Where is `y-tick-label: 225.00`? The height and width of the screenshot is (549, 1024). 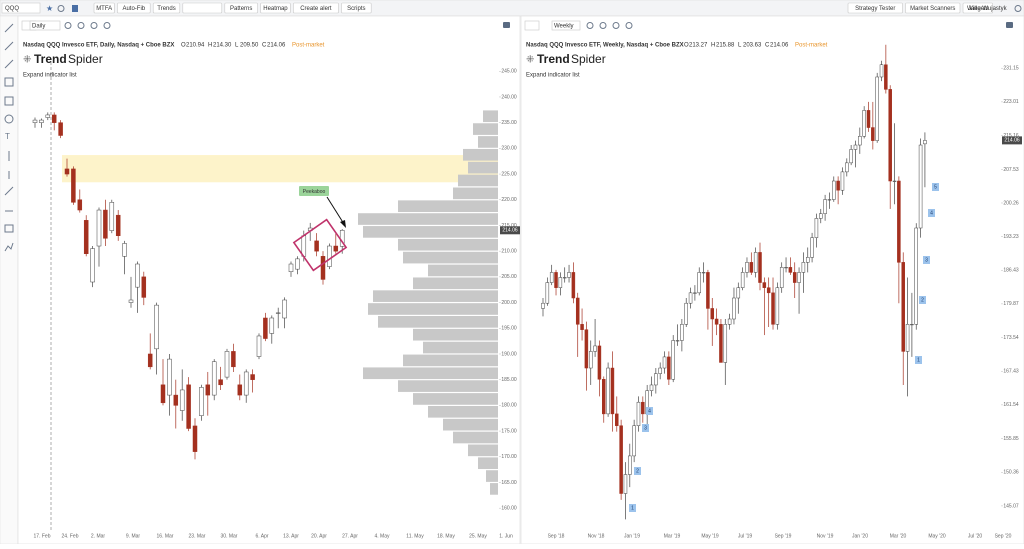 y-tick-label: 225.00 is located at coordinates (509, 174).